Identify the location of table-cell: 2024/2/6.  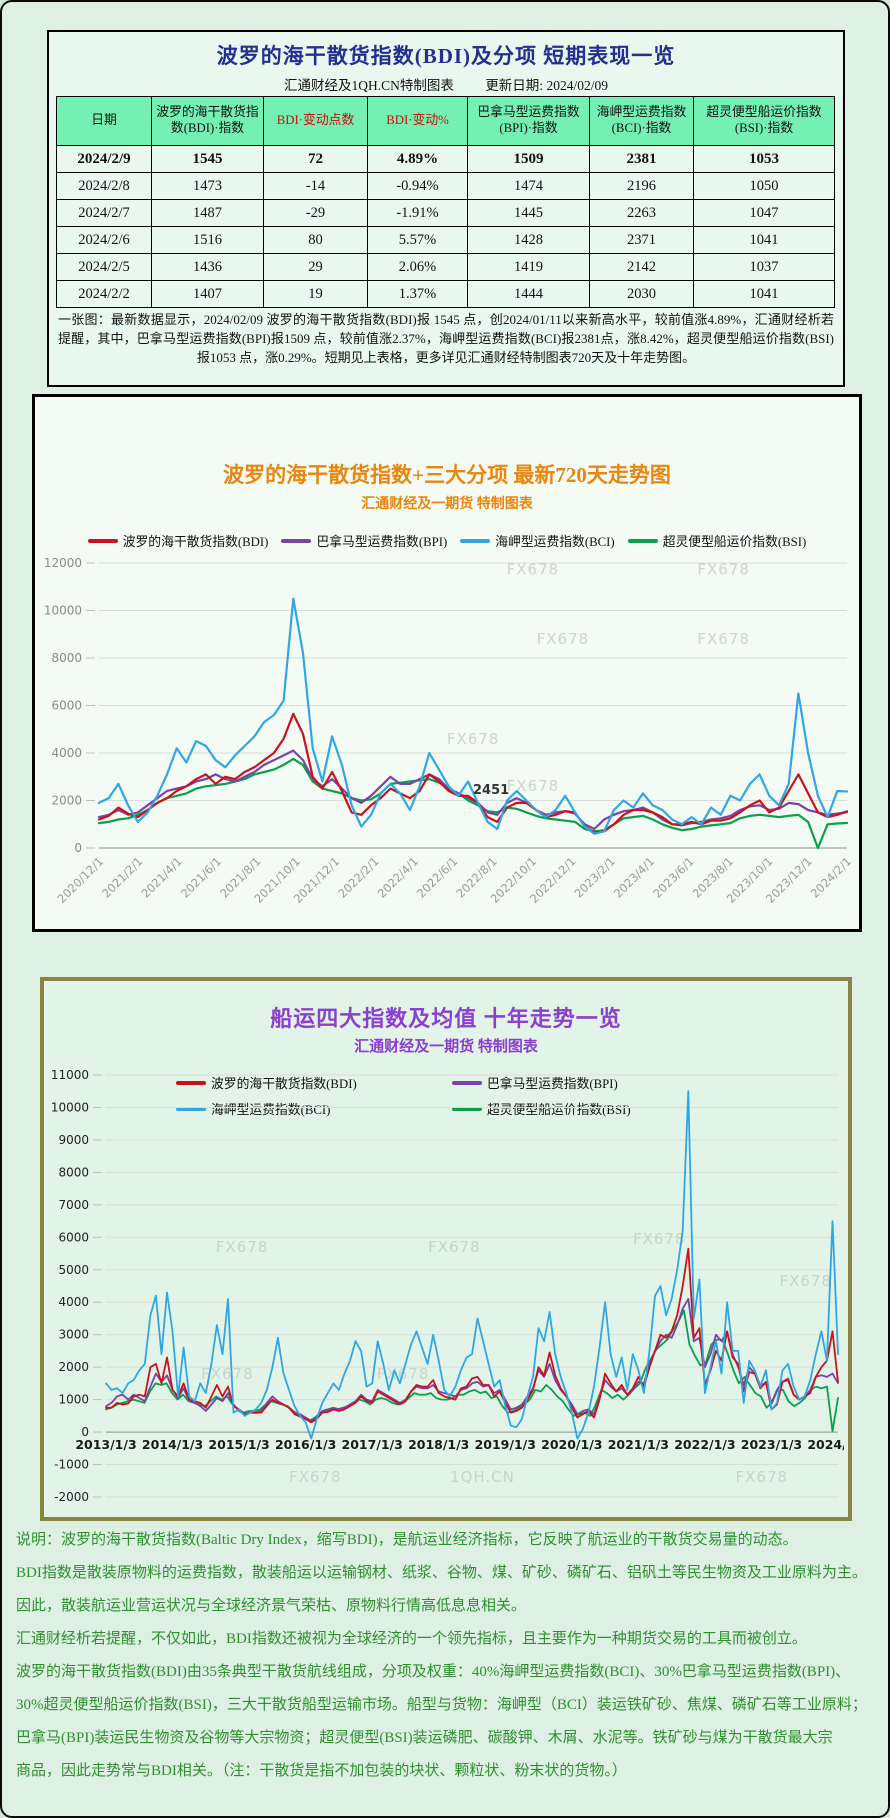
(104, 240).